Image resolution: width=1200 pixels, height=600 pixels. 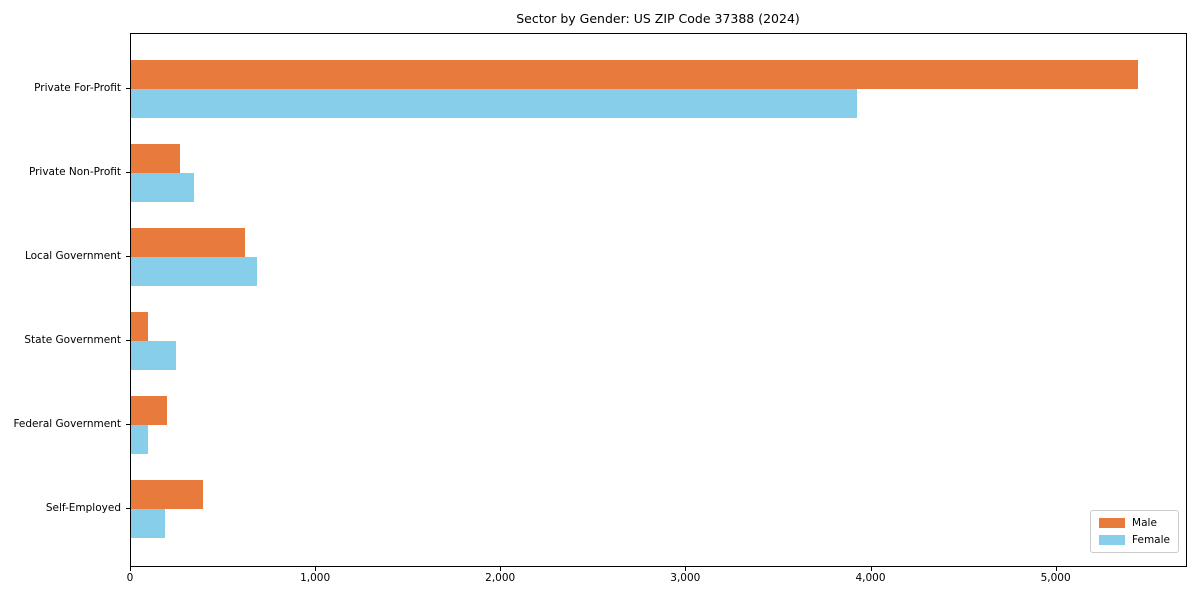 What do you see at coordinates (1144, 523) in the screenshot?
I see `legend-label: Male` at bounding box center [1144, 523].